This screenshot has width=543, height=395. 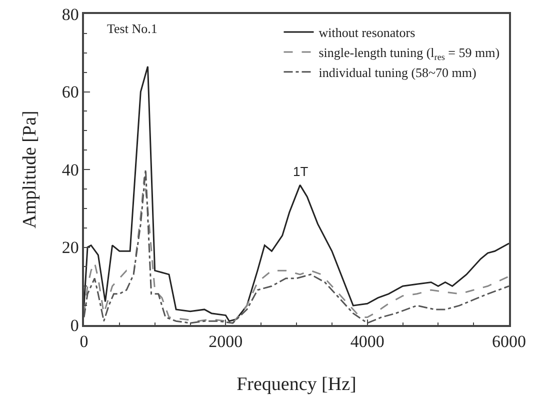 I want to click on x-tick-label: 6000, so click(x=509, y=342).